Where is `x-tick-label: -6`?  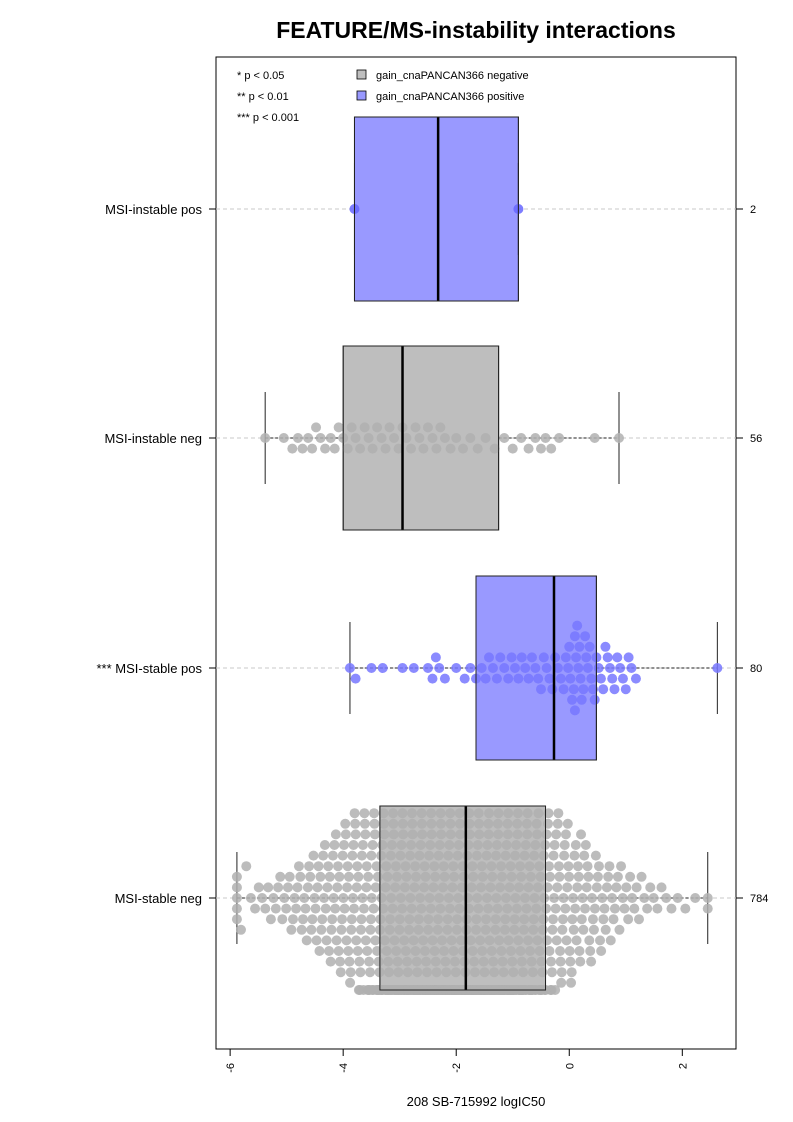 x-tick-label: -6 is located at coordinates (231, 1068).